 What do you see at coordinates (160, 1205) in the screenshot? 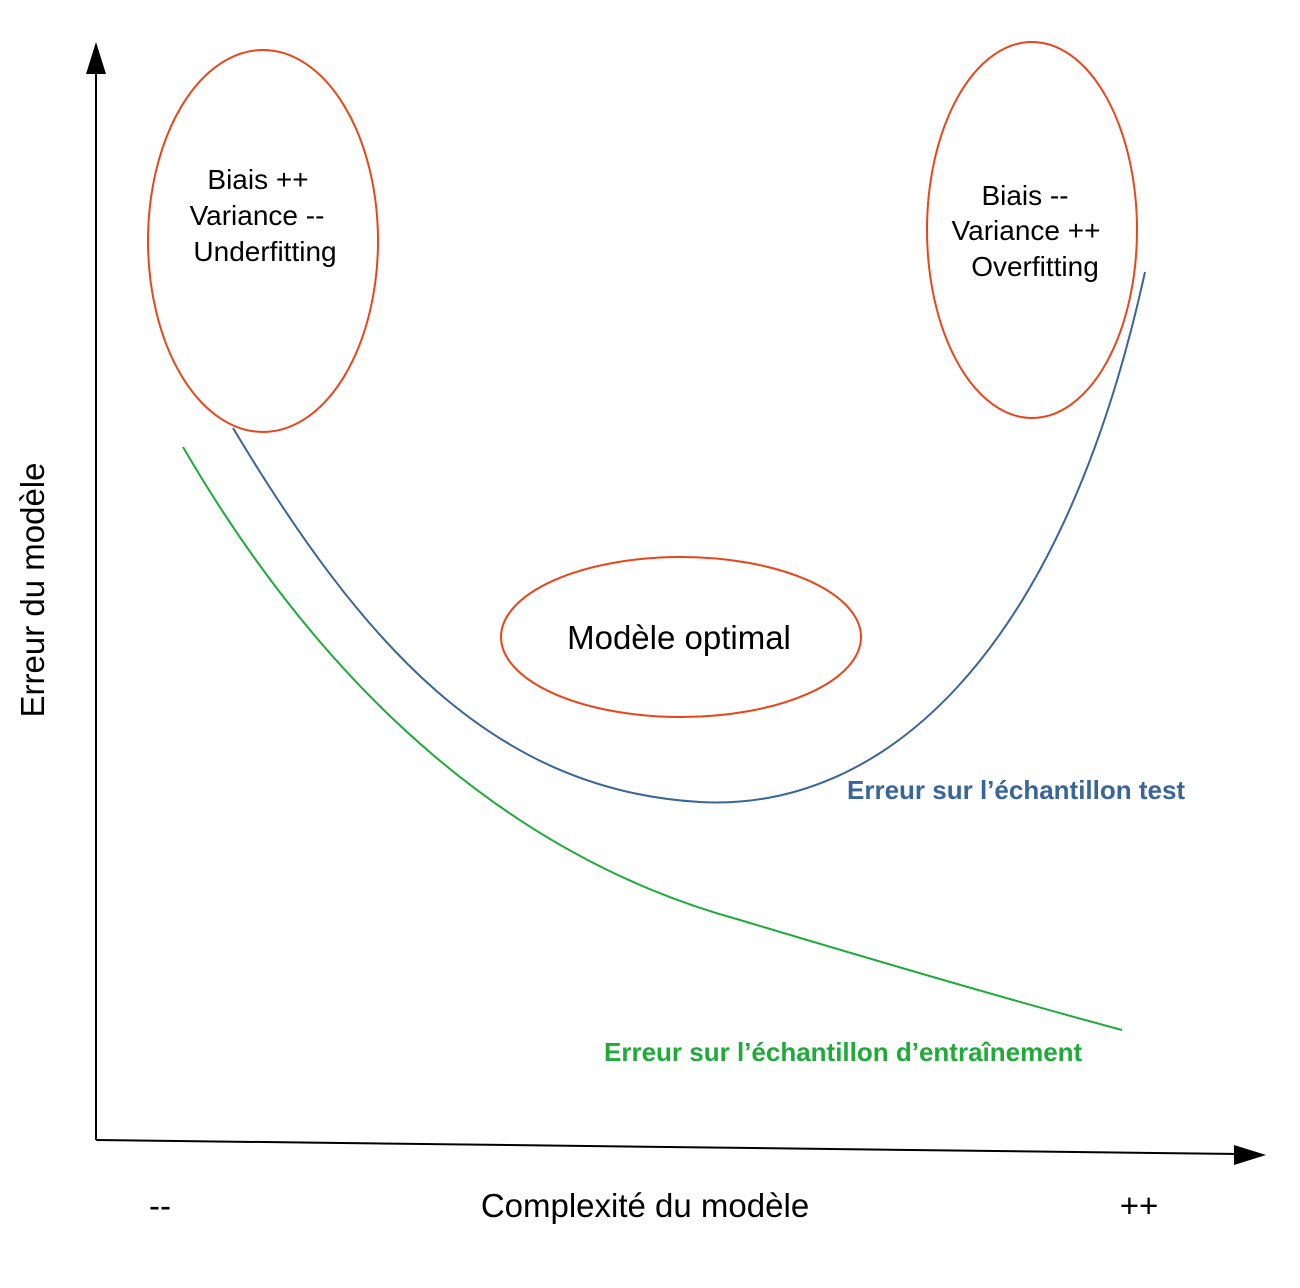
I see `x-axis-min-label: --` at bounding box center [160, 1205].